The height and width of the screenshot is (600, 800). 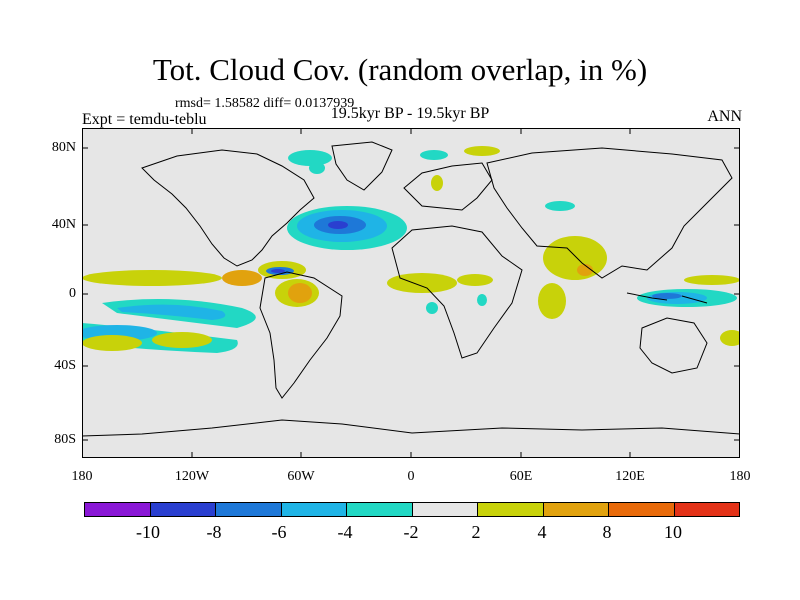 I want to click on antarctica-coast, so click(x=411, y=428).